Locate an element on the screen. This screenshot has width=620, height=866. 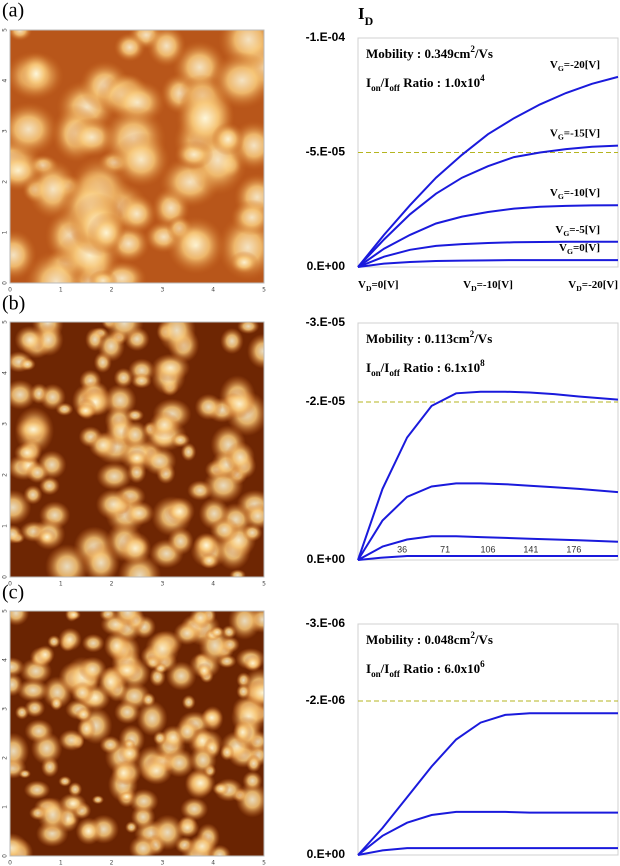
x-tick-label-part: D is located at coordinates (369, 288).